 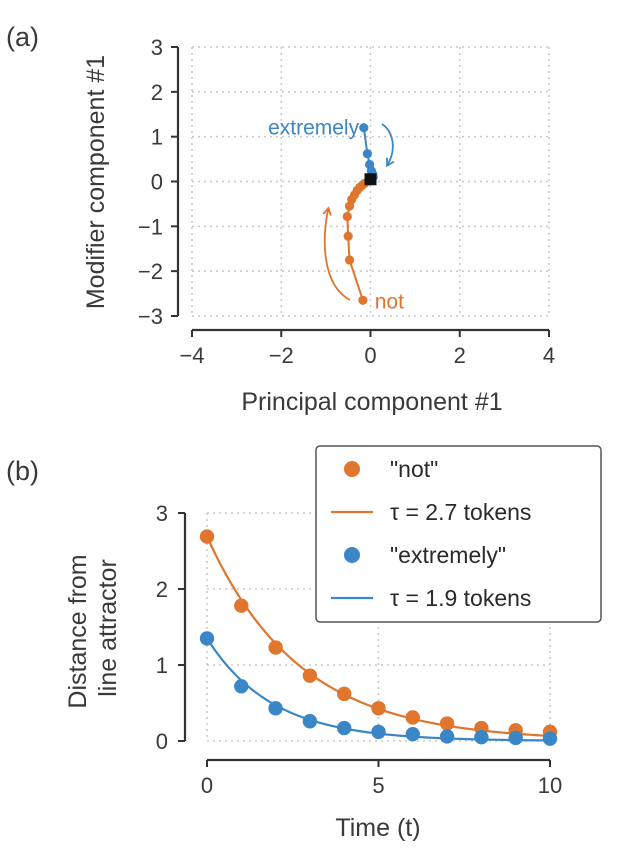 I want to click on panel-a-x-ticks: −4 −2 0 2 4, so click(x=367, y=349).